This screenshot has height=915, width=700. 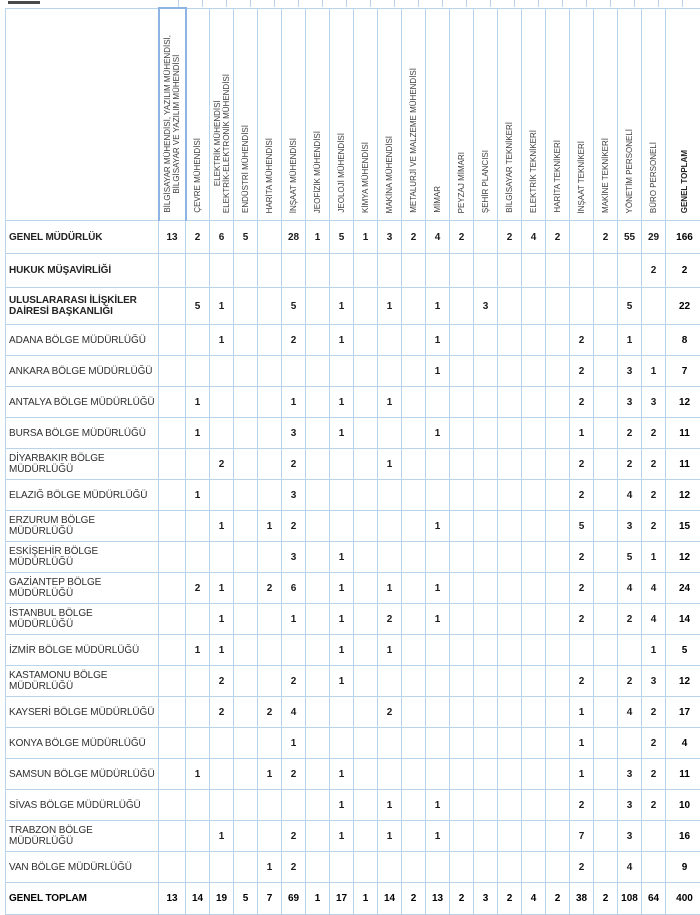 I want to click on row-label: ANKARA BÖLGE MÜDÜRLÜĞÜ, so click(x=82, y=371).